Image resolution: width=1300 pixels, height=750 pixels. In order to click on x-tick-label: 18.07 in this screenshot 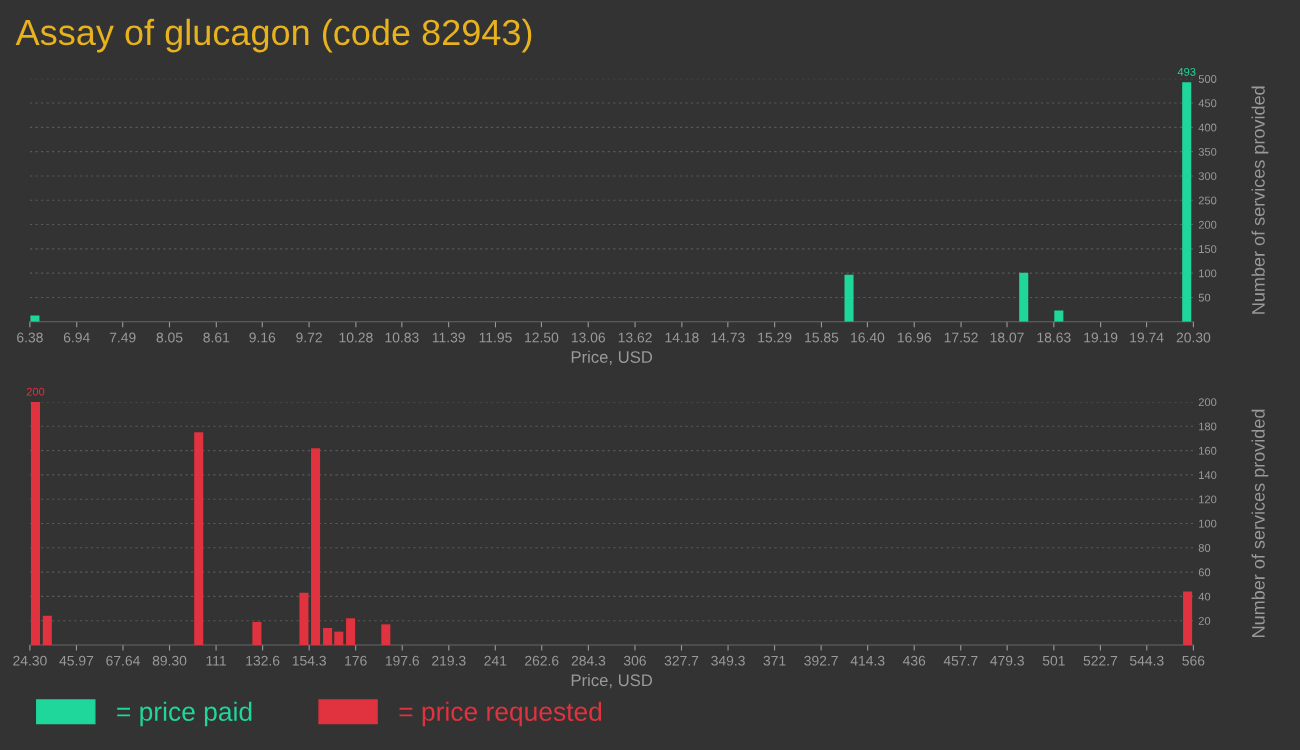, I will do `click(1007, 337)`.